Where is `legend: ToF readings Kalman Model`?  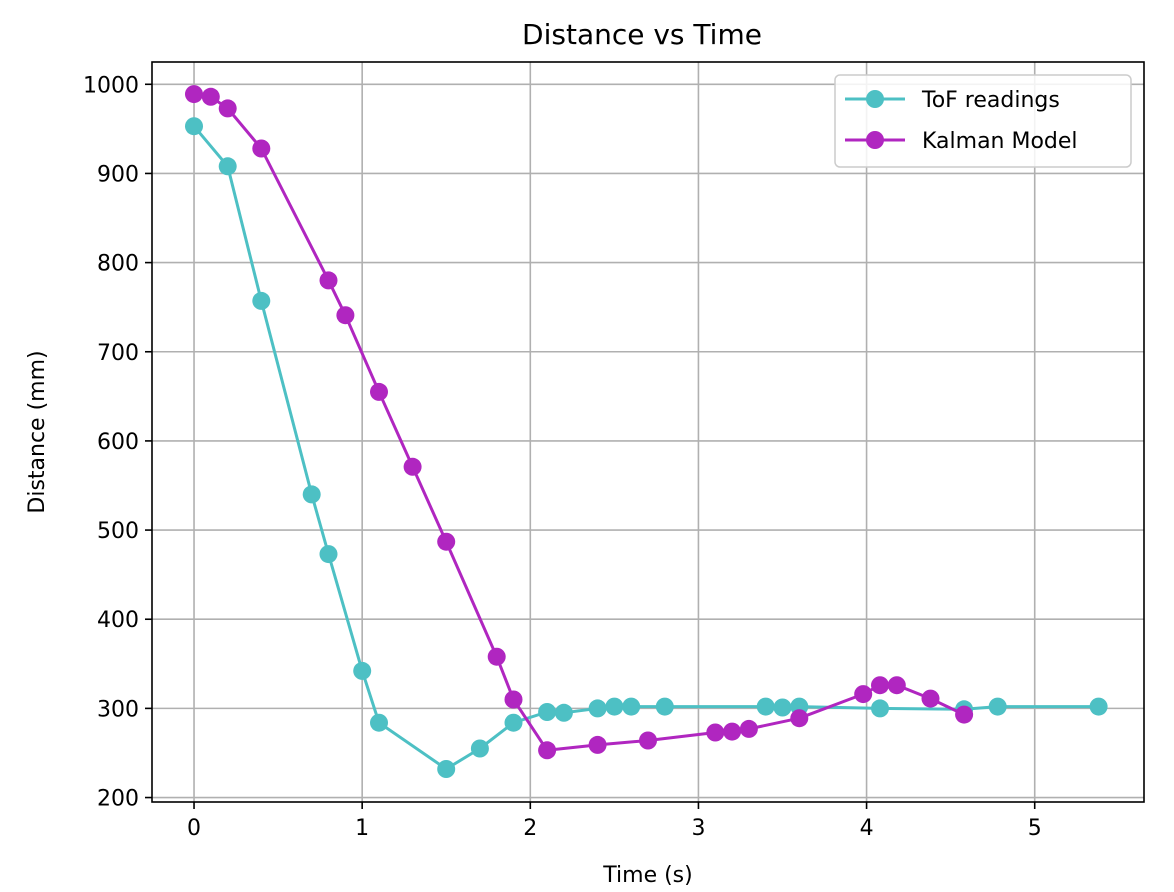 legend: ToF readings Kalman Model is located at coordinates (983, 121).